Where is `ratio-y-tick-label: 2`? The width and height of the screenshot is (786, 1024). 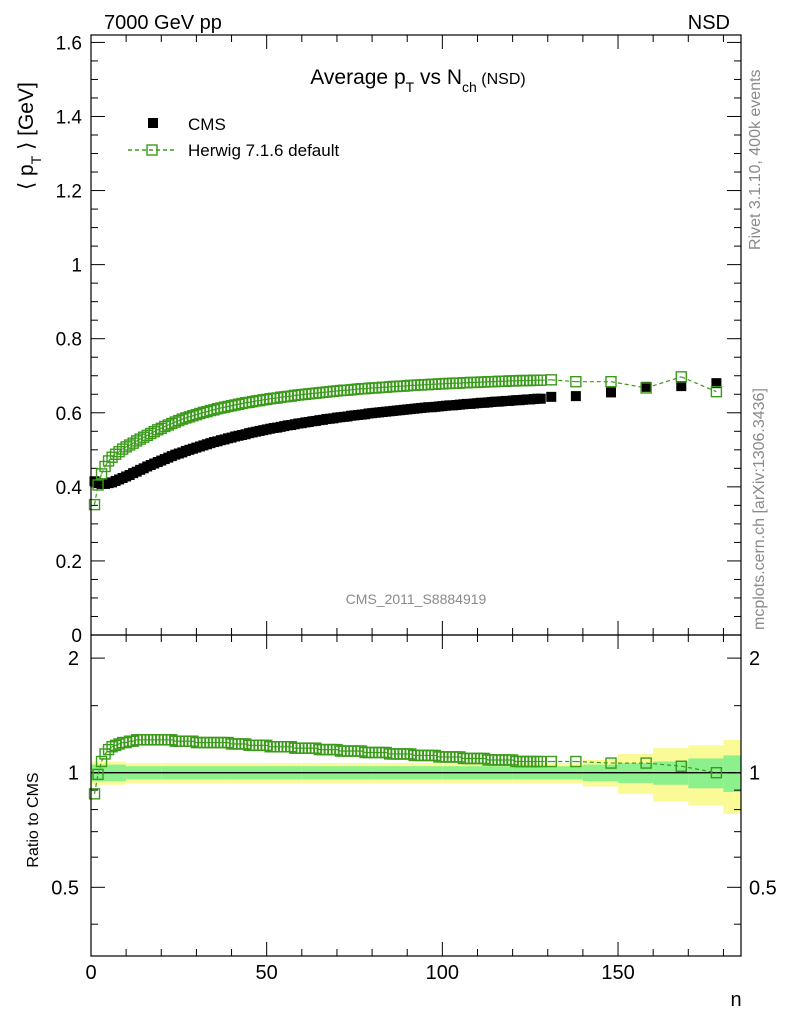 ratio-y-tick-label: 2 is located at coordinates (73, 659).